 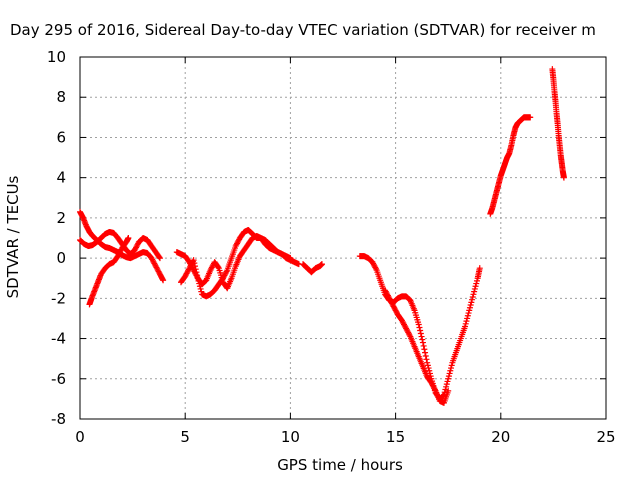 What do you see at coordinates (290, 437) in the screenshot?
I see `x-tick-label: 10` at bounding box center [290, 437].